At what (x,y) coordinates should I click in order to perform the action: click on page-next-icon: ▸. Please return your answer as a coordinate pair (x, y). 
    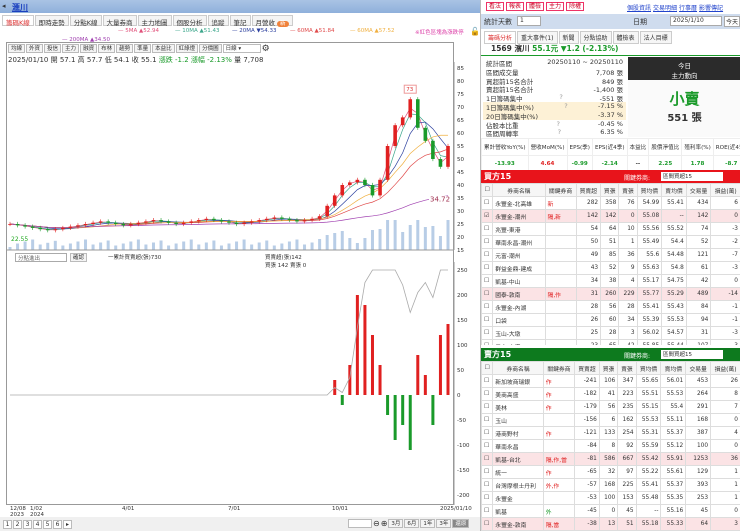
    Looking at the image, I should click on (67, 524).